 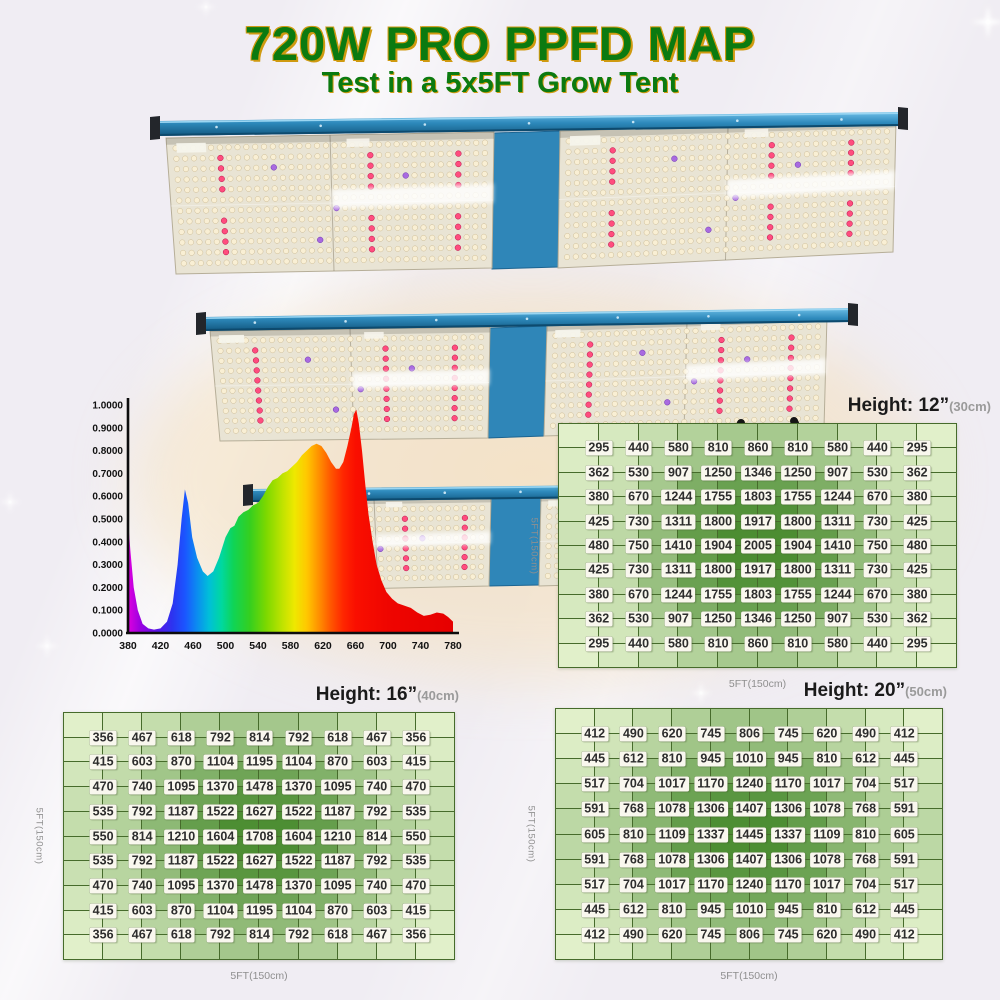 I want to click on ppfd-value: 814, so click(x=142, y=836).